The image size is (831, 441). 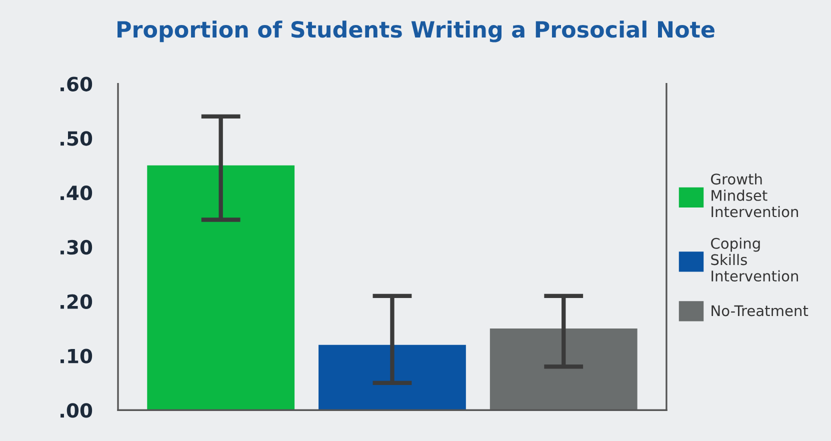 I want to click on legend-label: No-Treatment, so click(x=760, y=310).